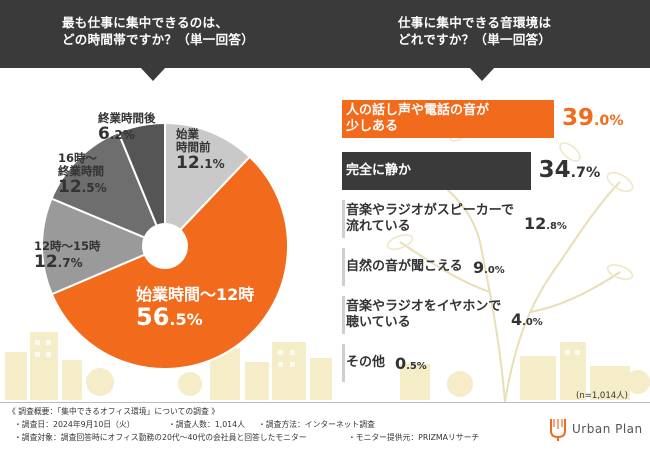 This screenshot has height=450, width=650. Describe the element at coordinates (153, 74) in the screenshot. I see `header-notch-left` at that location.